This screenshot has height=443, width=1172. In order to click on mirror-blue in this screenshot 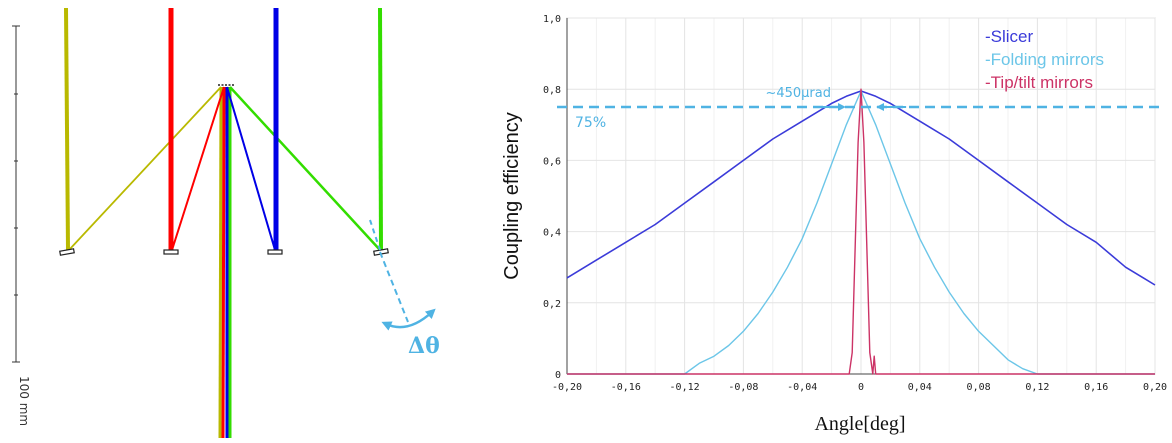, I will do `click(275, 252)`.